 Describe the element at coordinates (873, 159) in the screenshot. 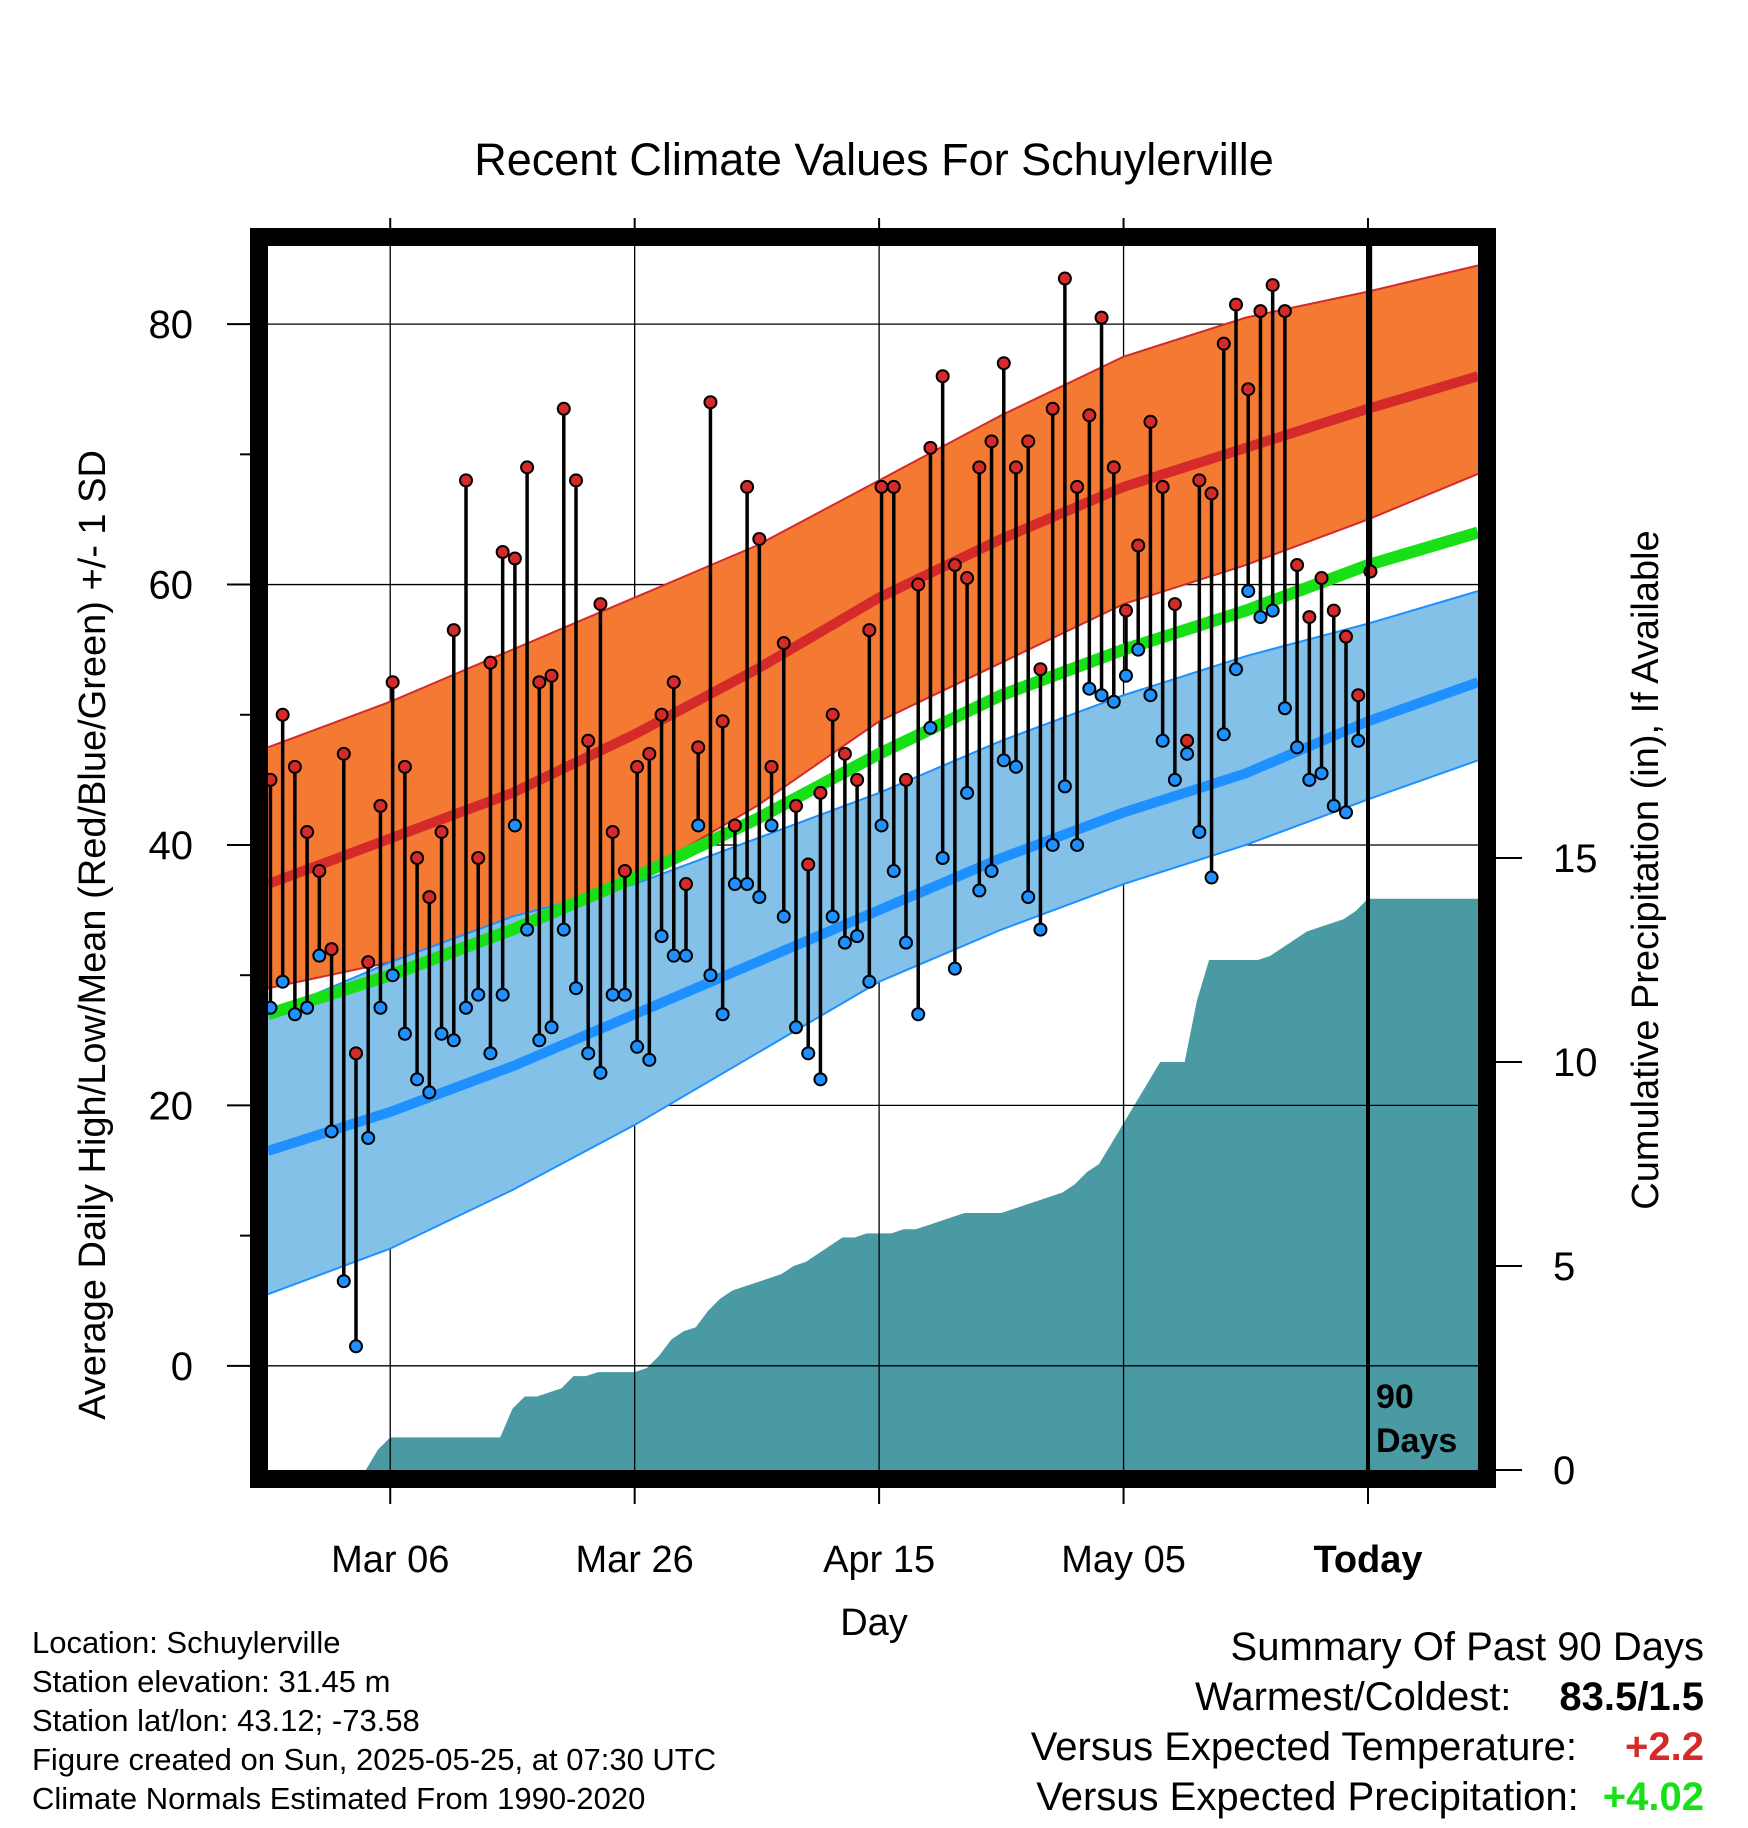

I see `chart-title: Recent Climate Values For Schuylerville` at that location.